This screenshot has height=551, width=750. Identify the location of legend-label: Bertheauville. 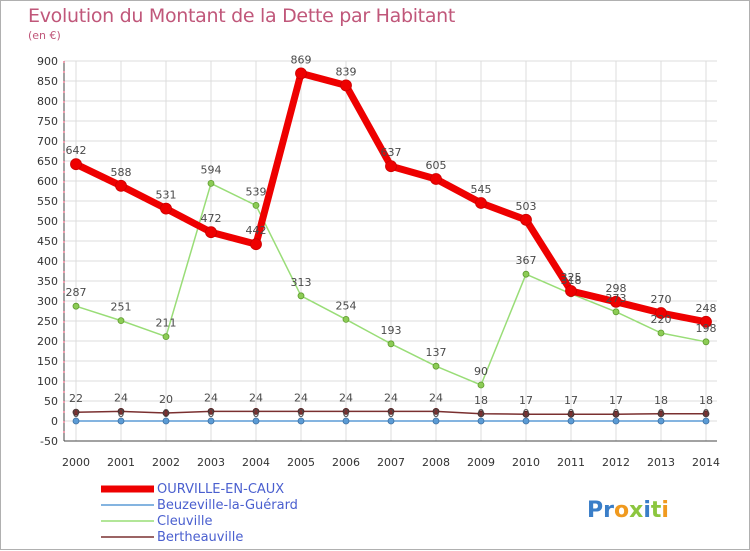
(200, 537).